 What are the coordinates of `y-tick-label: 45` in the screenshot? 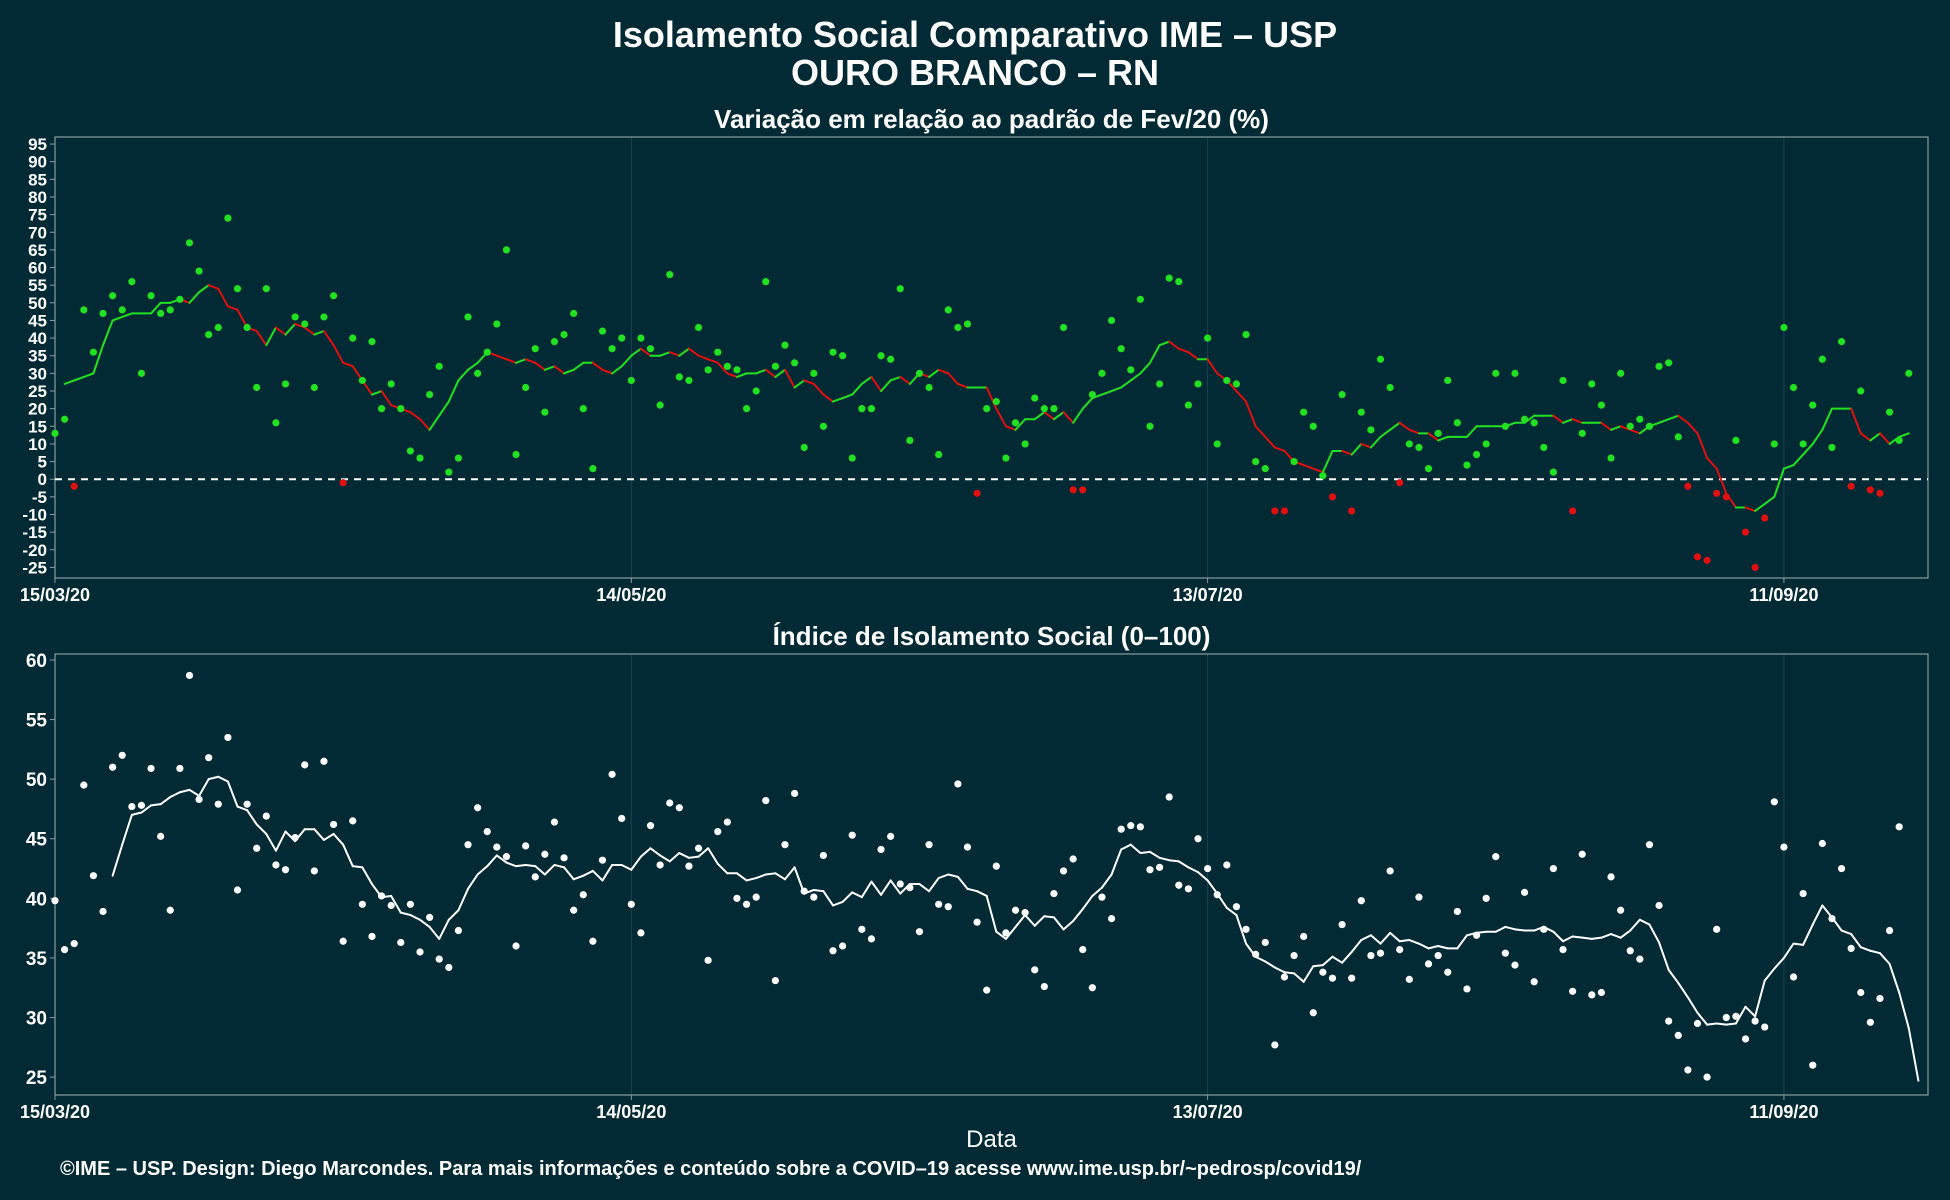 It's located at (37, 840).